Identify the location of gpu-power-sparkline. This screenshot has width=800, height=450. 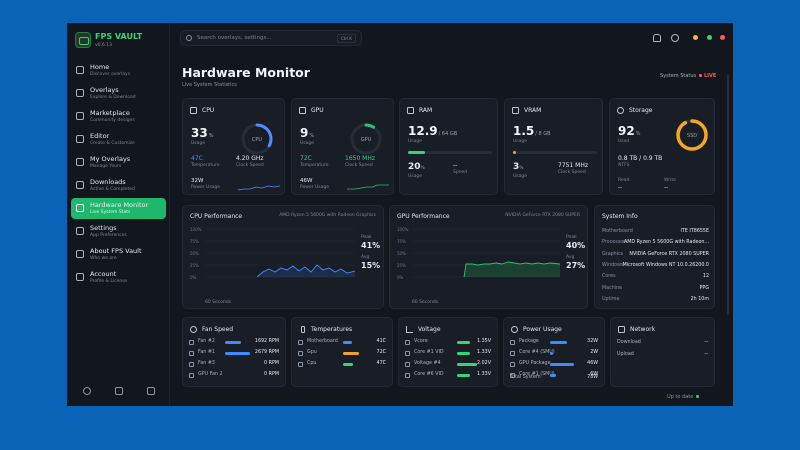
(368, 187).